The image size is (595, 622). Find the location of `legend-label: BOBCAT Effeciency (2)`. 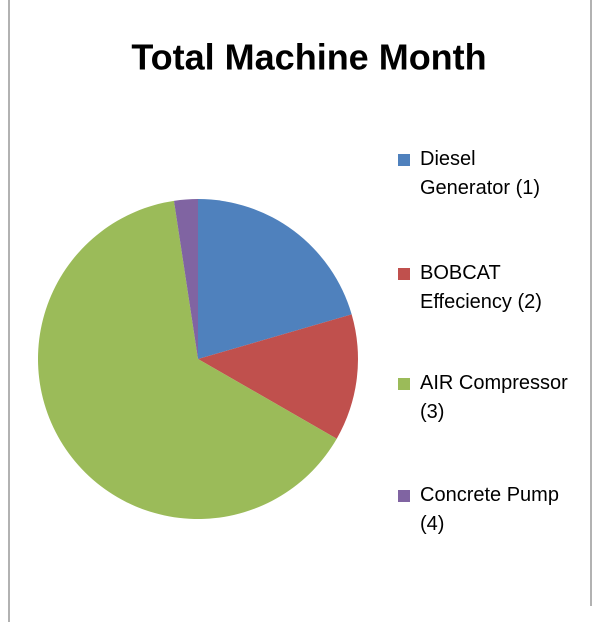

legend-label: BOBCAT Effeciency (2) is located at coordinates (481, 287).